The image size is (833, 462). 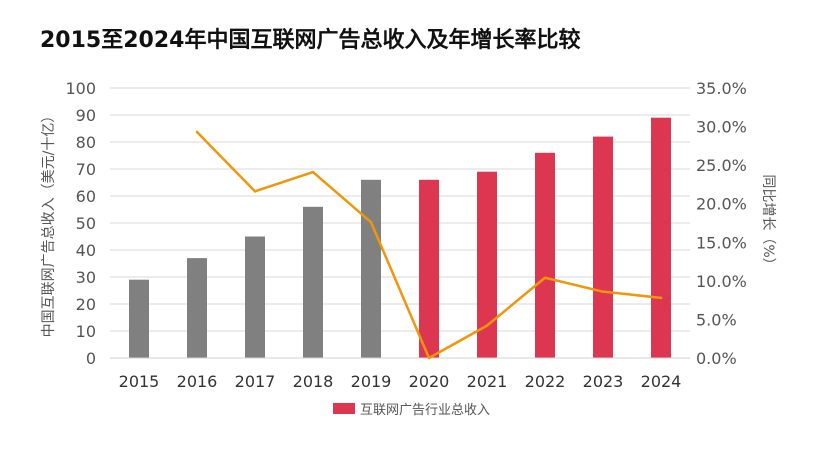 I want to click on y-tick-label-left: 50, so click(x=86, y=223).